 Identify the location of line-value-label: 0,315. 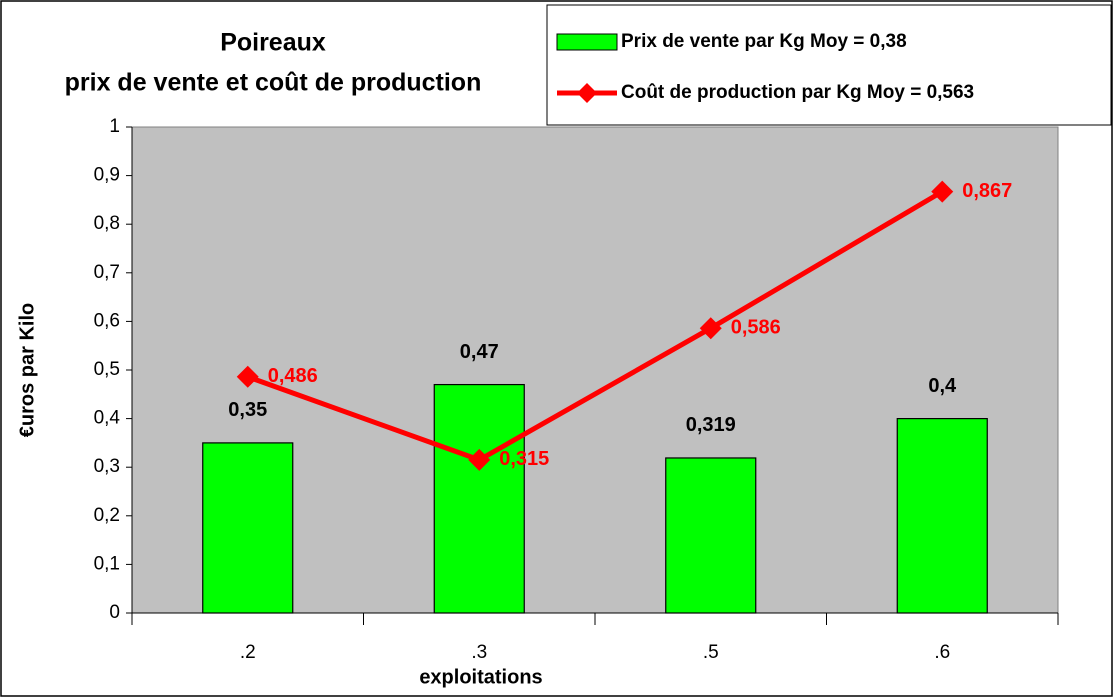
(524, 459).